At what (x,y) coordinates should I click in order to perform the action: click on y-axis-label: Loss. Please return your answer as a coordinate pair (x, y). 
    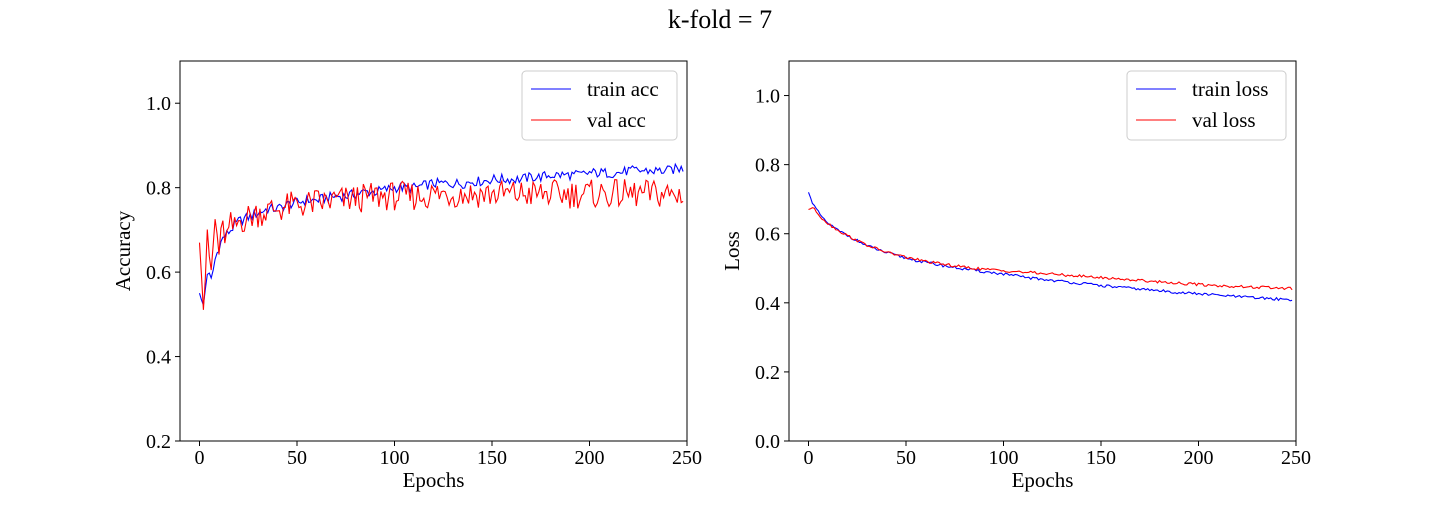
    Looking at the image, I should click on (732, 251).